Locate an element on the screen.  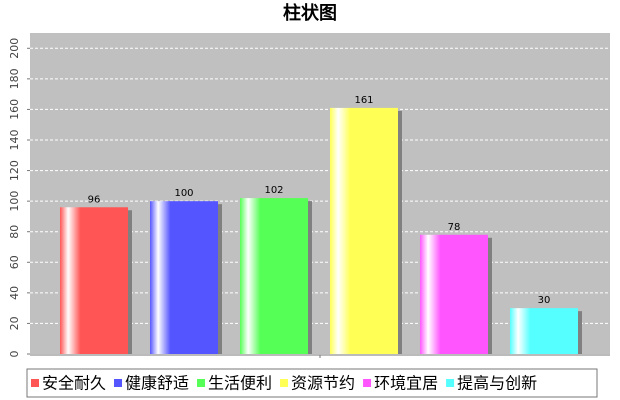
legend-label: 提高与创新 is located at coordinates (497, 383).